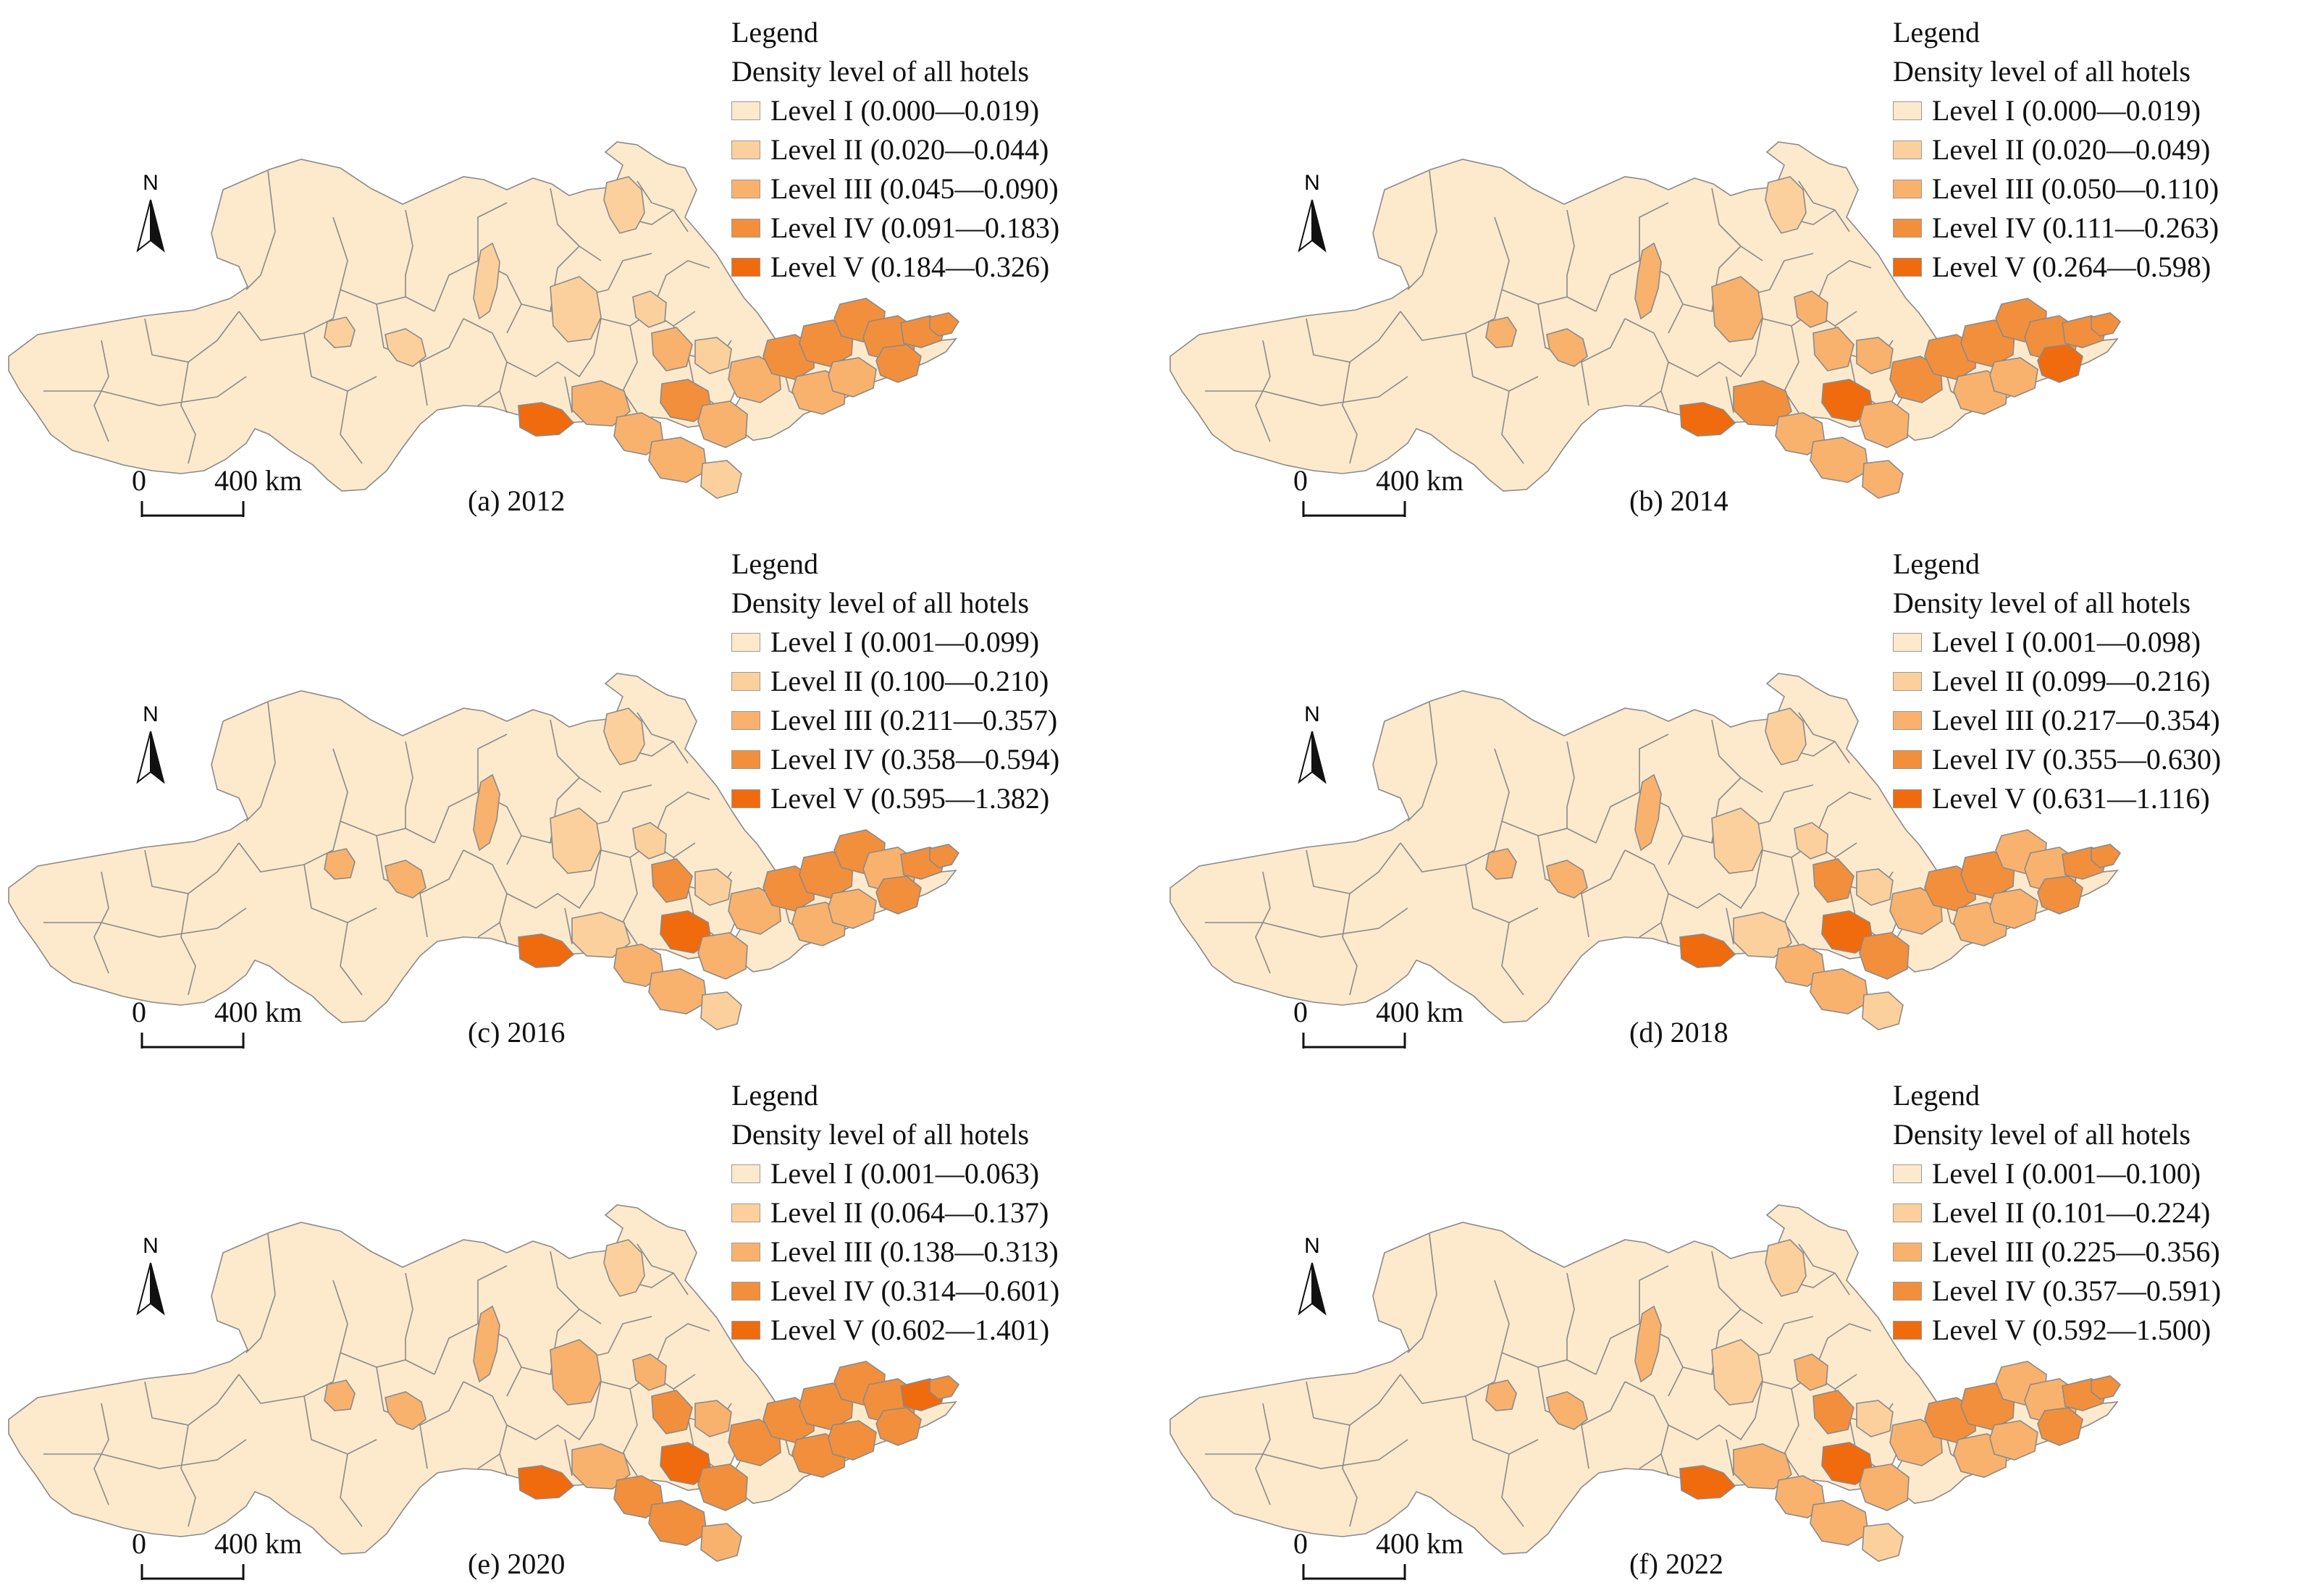 Image resolution: width=2323 pixels, height=1596 pixels. I want to click on legend-label: Level V (0.595—1.382), so click(910, 798).